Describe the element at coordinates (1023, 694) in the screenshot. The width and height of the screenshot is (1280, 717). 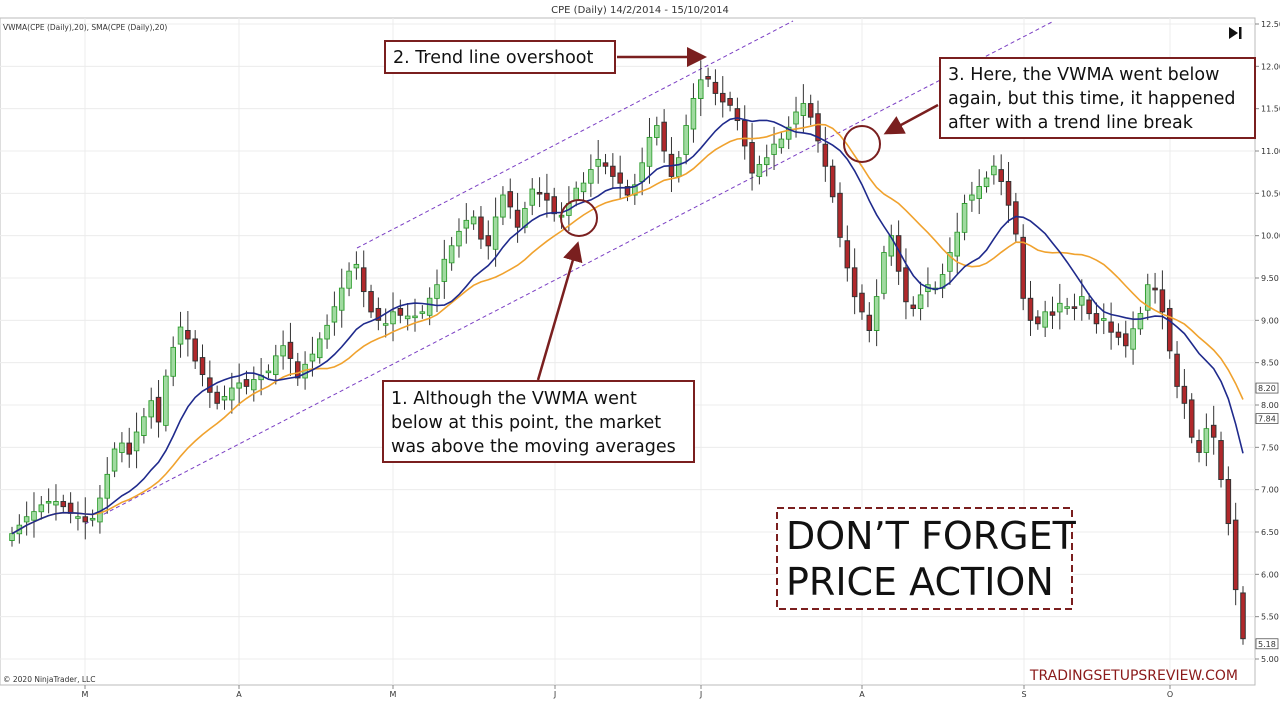
I see `x-tick-label: S` at that location.